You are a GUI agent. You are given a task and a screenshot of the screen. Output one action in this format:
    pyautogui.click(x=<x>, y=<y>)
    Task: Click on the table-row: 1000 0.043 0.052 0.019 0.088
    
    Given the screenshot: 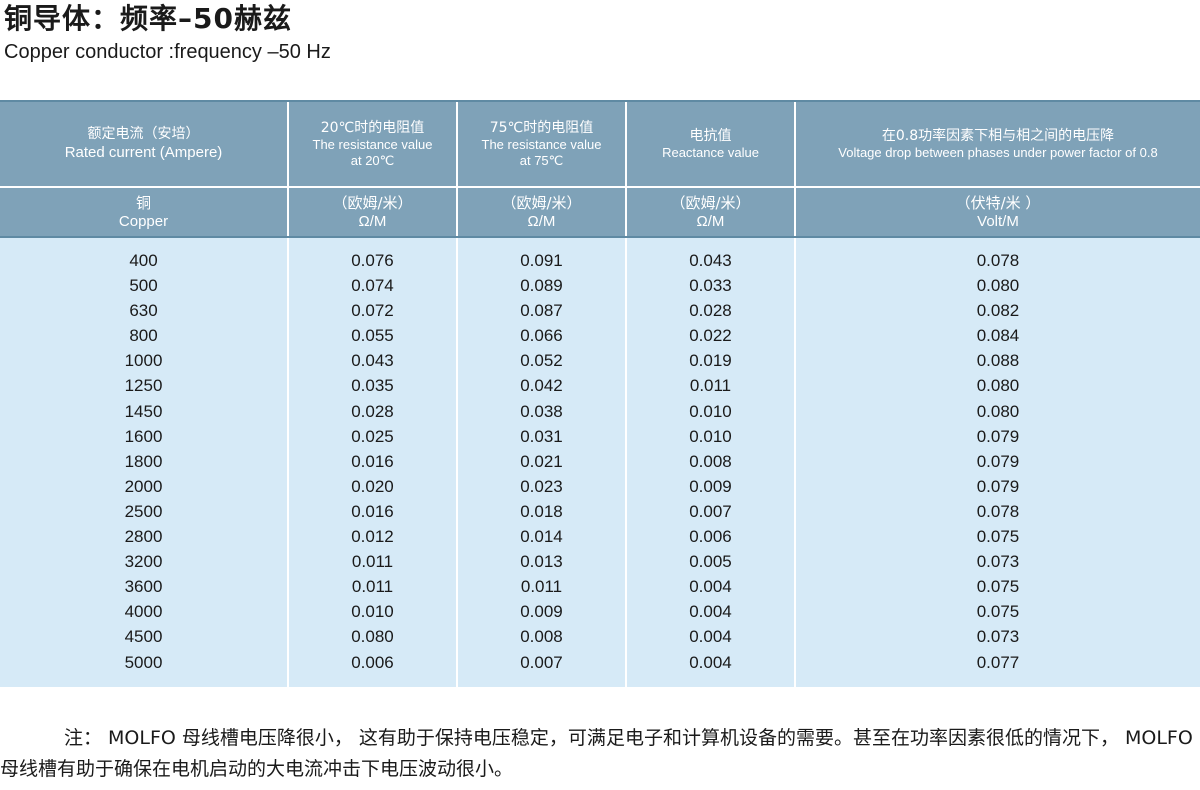 What is the action you would take?
    pyautogui.click(x=600, y=361)
    